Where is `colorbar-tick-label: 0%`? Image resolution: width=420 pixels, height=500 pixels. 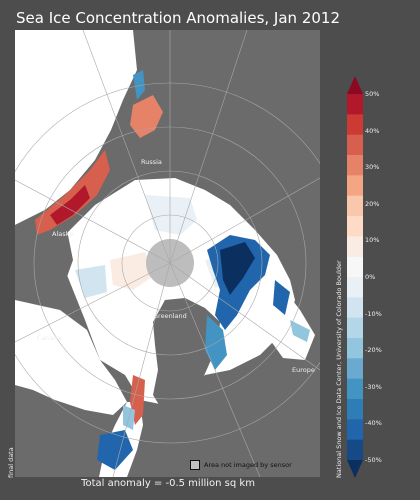
colorbar-tick-label: 0% is located at coordinates (370, 277).